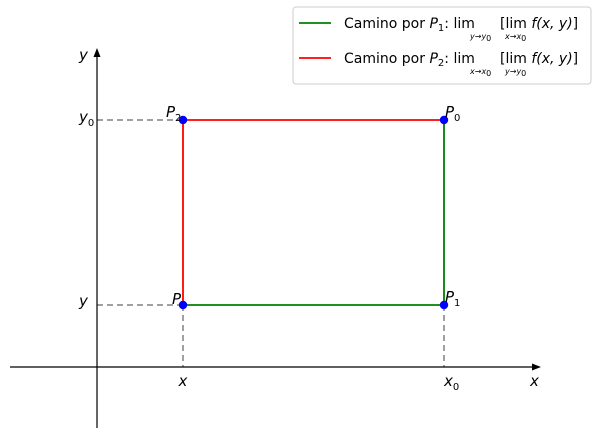  Describe the element at coordinates (183, 305) in the screenshot. I see `point-p` at that location.